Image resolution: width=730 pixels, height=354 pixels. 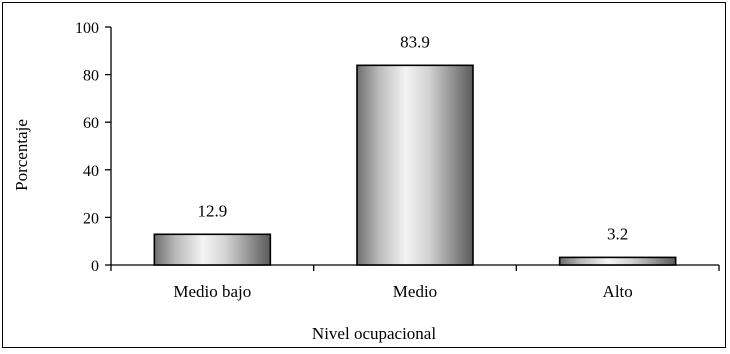 I want to click on data-label: 3.2, so click(x=617, y=233).